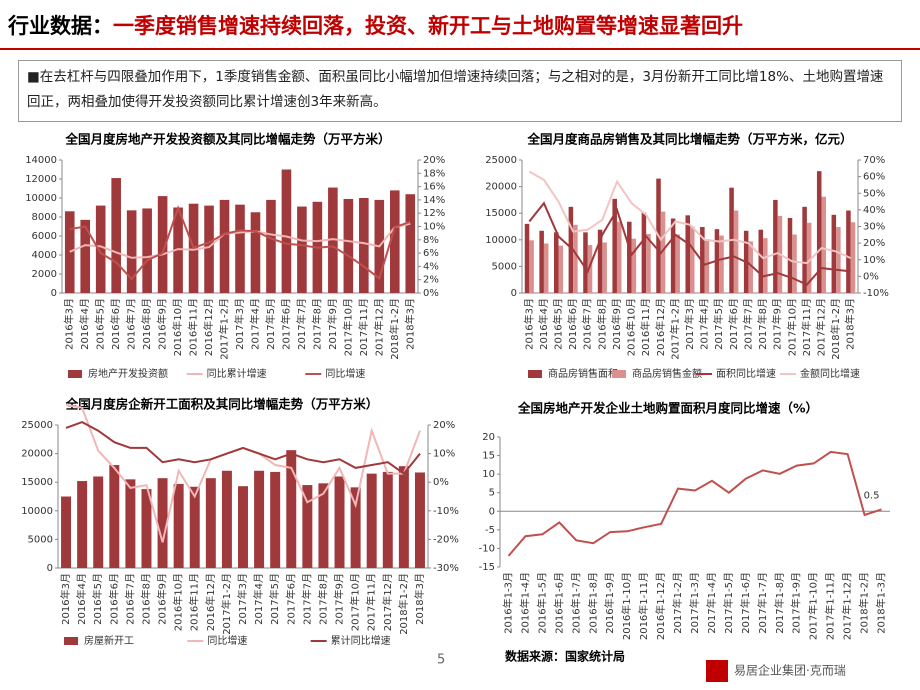  What do you see at coordinates (371, 602) in the screenshot?
I see `x-tick-label: 2017年11月` at bounding box center [371, 602].